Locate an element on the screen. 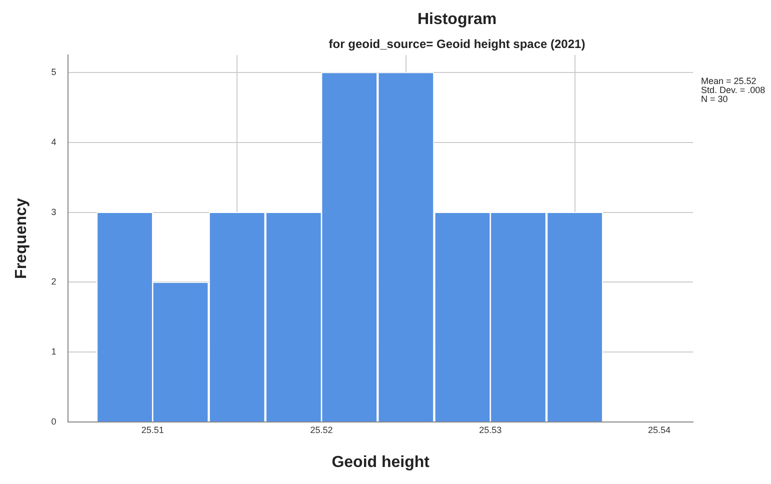 This screenshot has width=771, height=484. text: N = 30 is located at coordinates (714, 99).